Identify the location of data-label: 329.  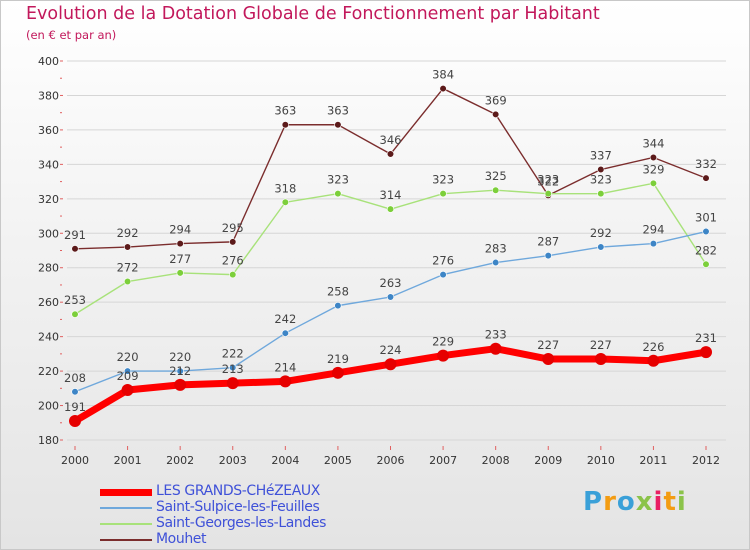
(653, 169).